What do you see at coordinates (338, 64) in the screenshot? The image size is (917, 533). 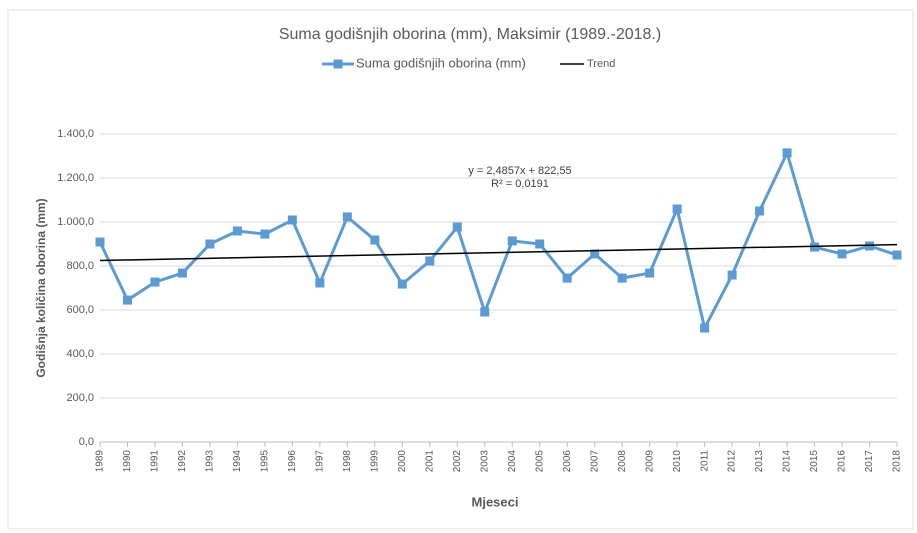 I see `legend-marker` at bounding box center [338, 64].